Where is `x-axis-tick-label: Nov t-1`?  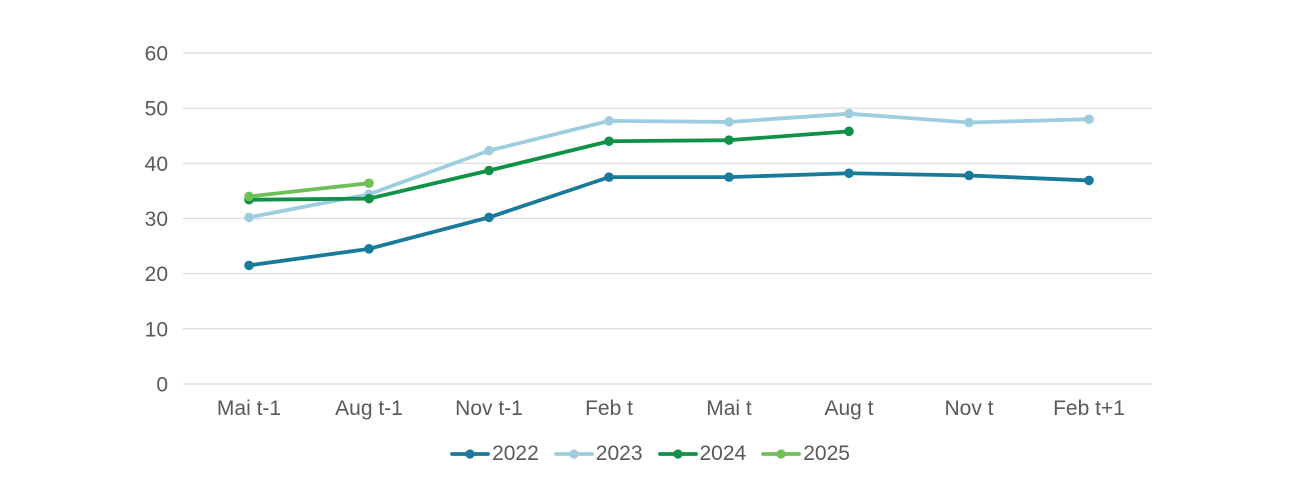
x-axis-tick-label: Nov t-1 is located at coordinates (489, 408).